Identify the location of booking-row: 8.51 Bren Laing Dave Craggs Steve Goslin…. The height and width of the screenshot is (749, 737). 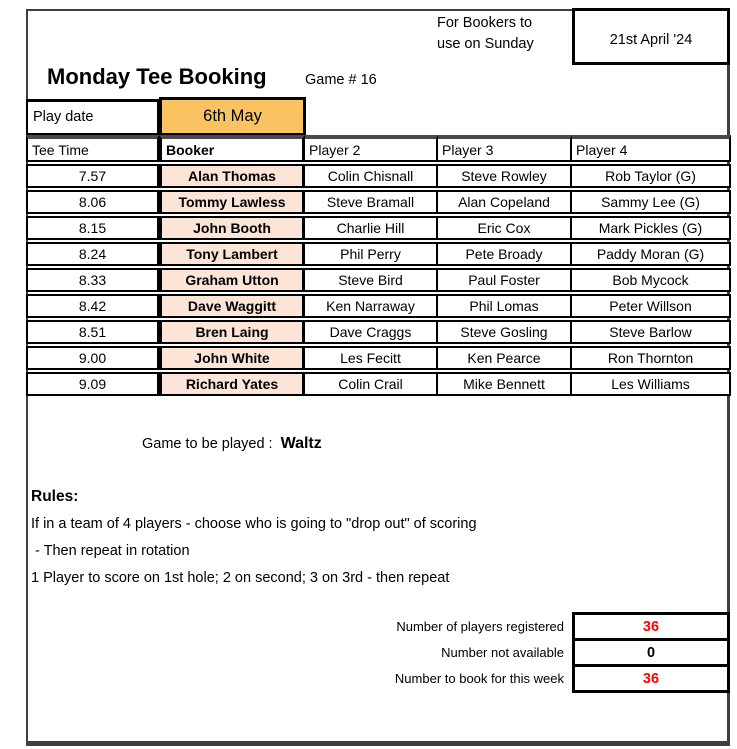
(378, 332).